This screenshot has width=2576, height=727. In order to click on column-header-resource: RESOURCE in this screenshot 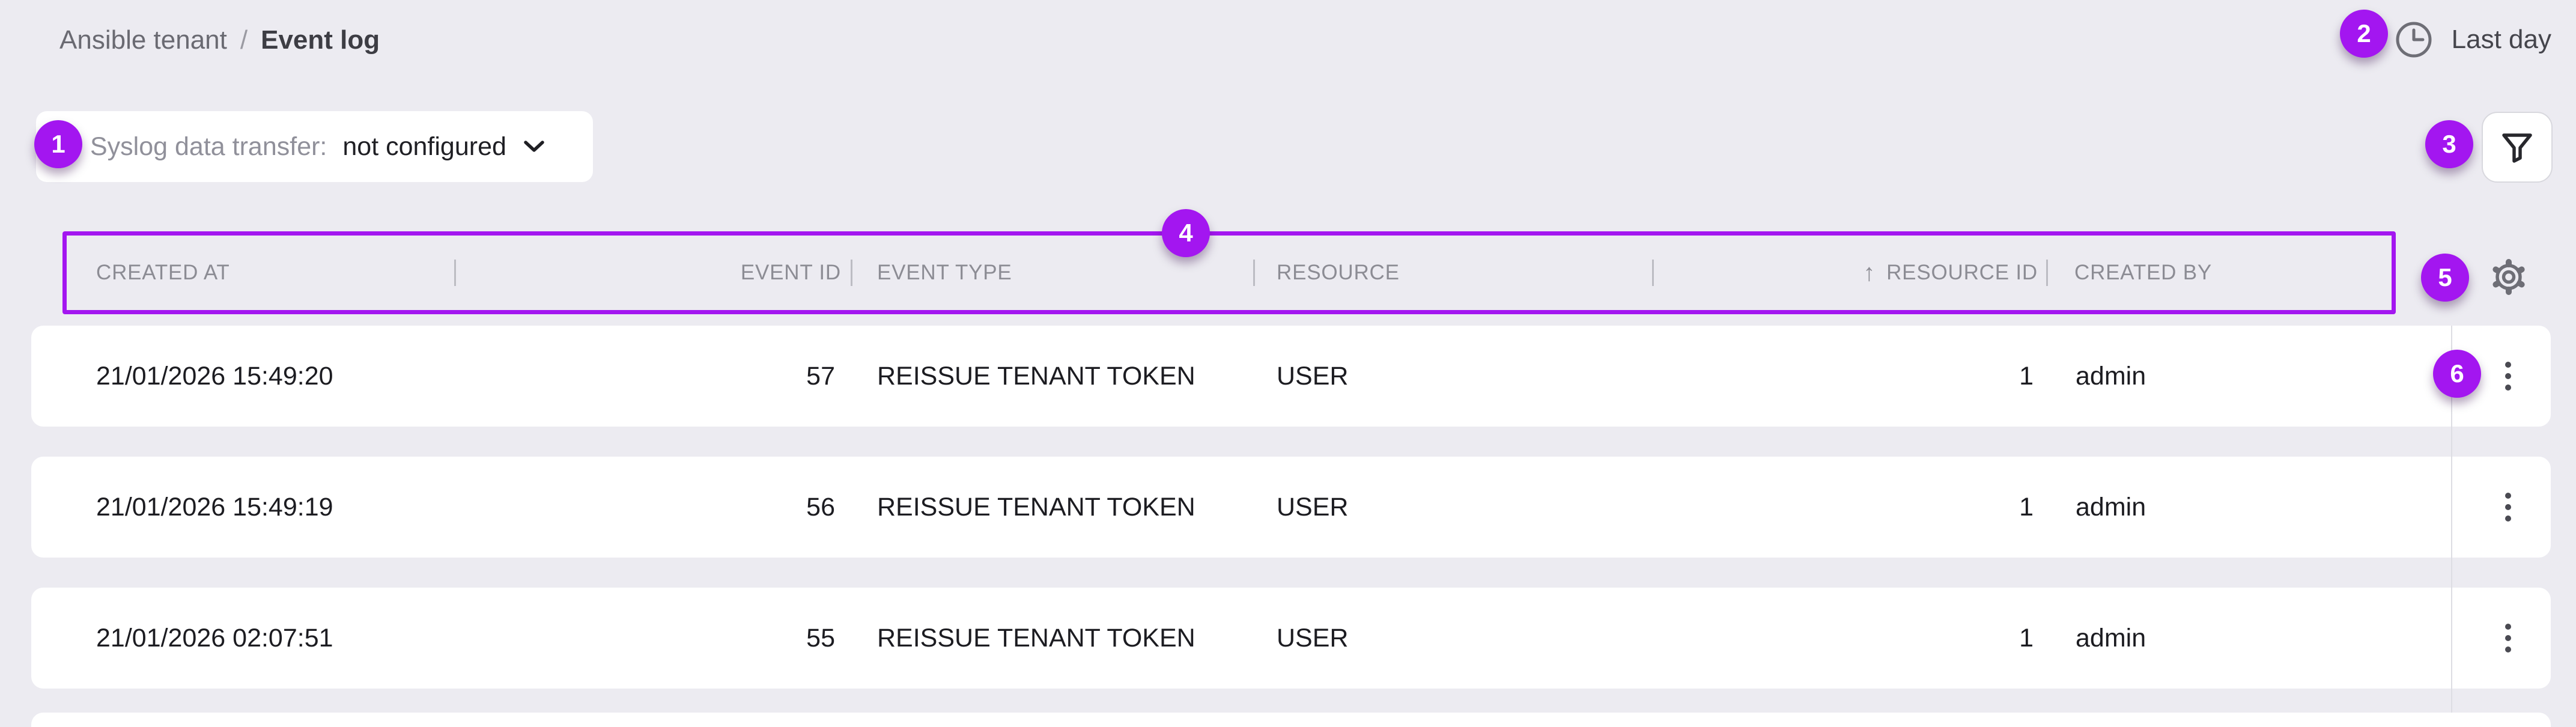, I will do `click(1338, 272)`.